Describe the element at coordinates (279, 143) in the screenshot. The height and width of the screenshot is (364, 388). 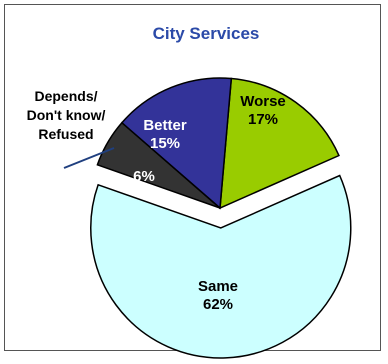
I see `pie-slice-worse` at that location.